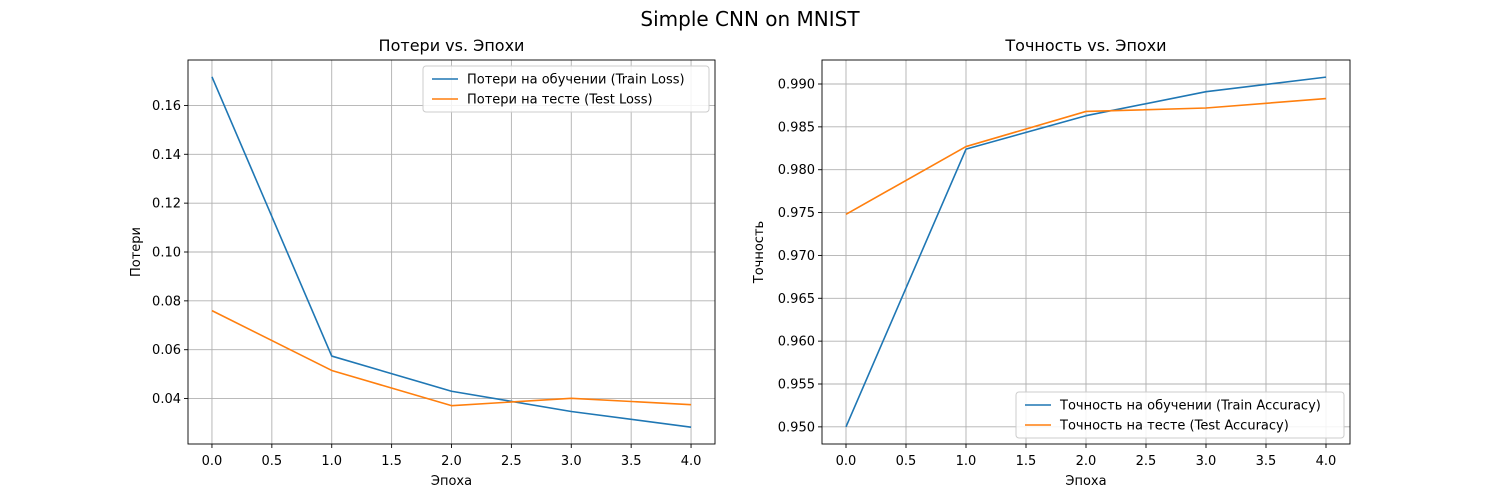 The width and height of the screenshot is (1500, 500). What do you see at coordinates (759, 252) in the screenshot?
I see `y-axis-label: Точность` at bounding box center [759, 252].